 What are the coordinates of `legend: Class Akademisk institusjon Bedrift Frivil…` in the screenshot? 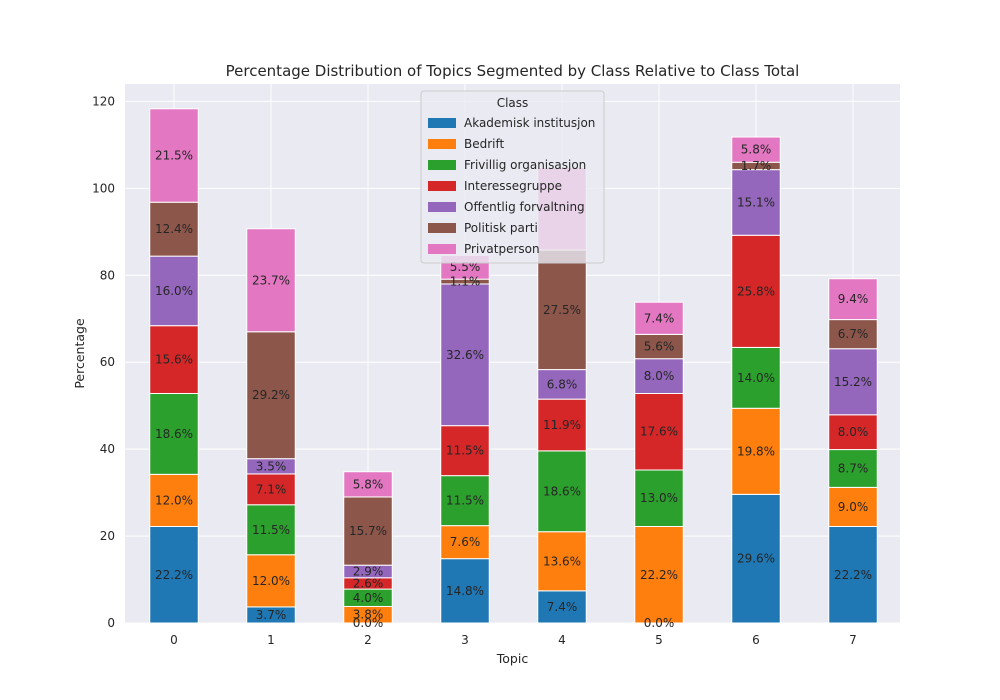 It's located at (512, 177).